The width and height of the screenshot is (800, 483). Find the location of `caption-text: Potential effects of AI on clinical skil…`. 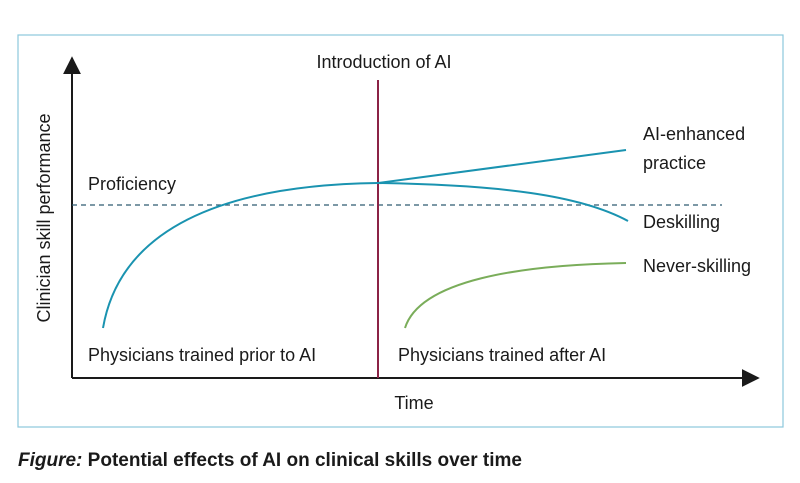

caption-text: Potential effects of AI on clinical skil… is located at coordinates (305, 460).